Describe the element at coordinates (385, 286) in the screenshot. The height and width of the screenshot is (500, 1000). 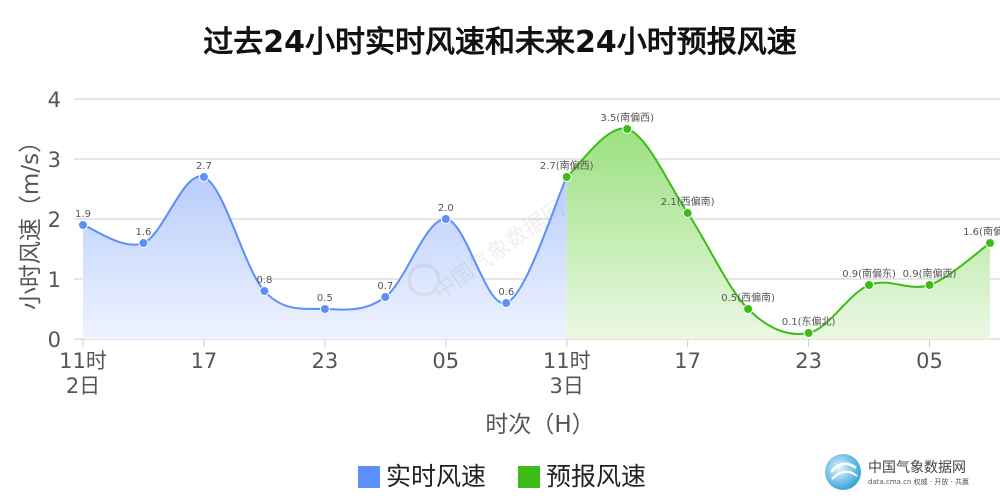
I see `data-label: 0.7` at that location.